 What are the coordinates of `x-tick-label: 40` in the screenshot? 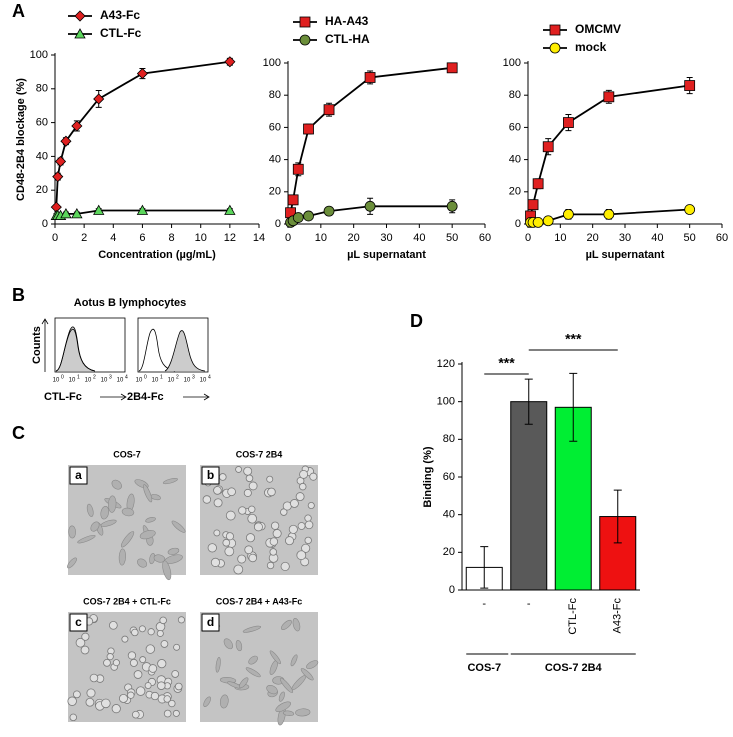 It's located at (657, 238).